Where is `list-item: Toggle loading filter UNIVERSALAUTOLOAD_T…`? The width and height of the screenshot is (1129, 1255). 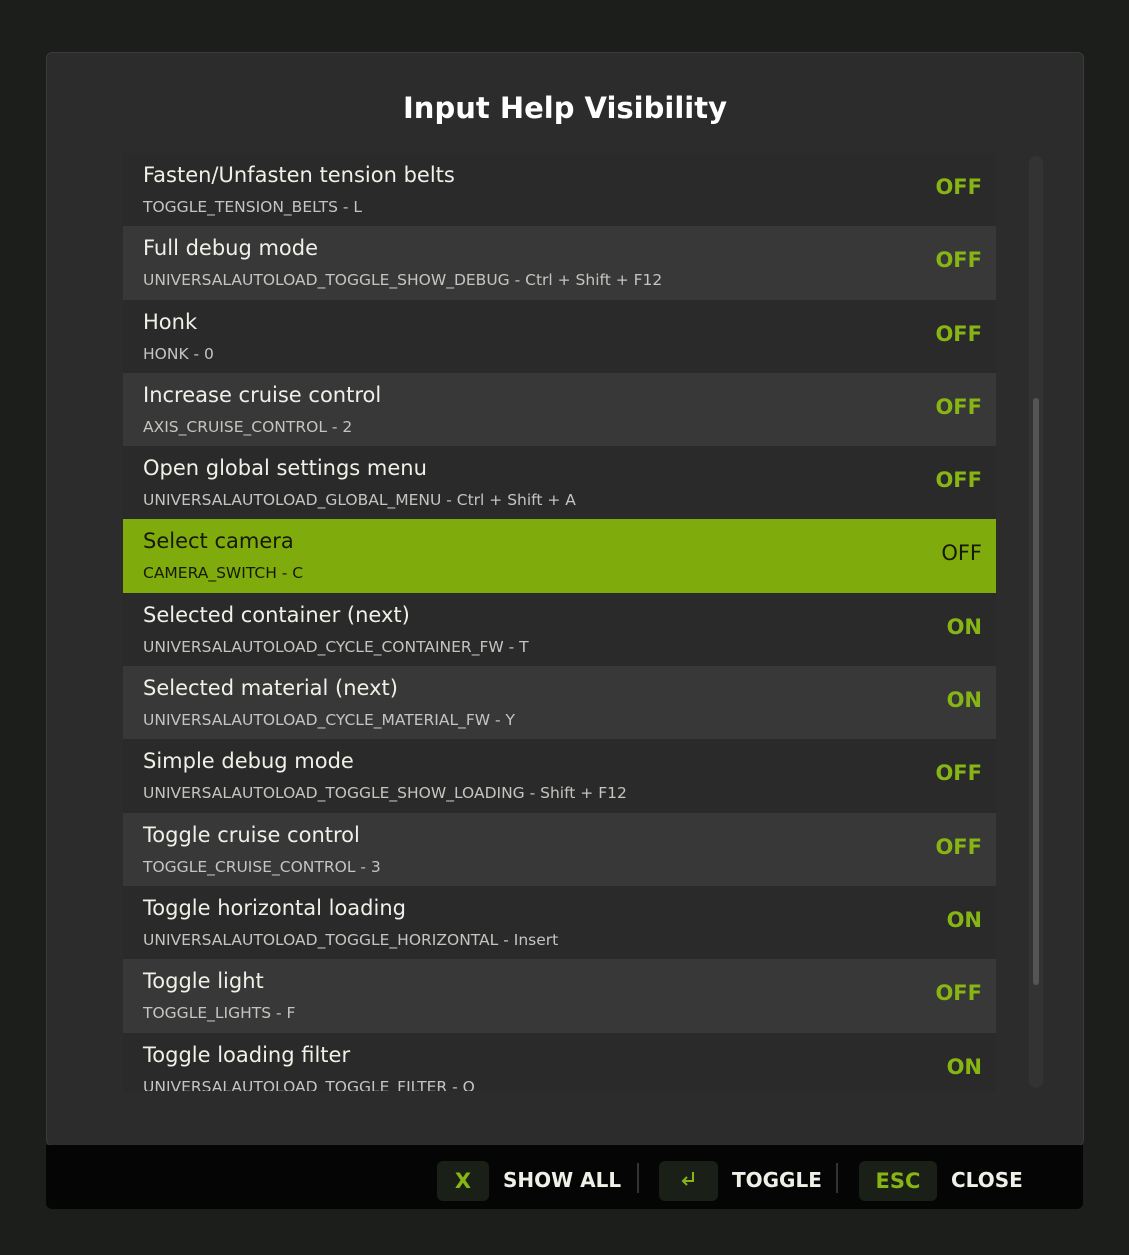
list-item: Toggle loading filter UNIVERSALAUTOLOAD_T… is located at coordinates (559, 1061).